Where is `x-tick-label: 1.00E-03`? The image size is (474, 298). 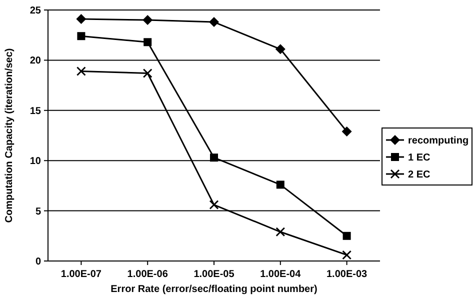 x-tick-label: 1.00E-03 is located at coordinates (347, 274).